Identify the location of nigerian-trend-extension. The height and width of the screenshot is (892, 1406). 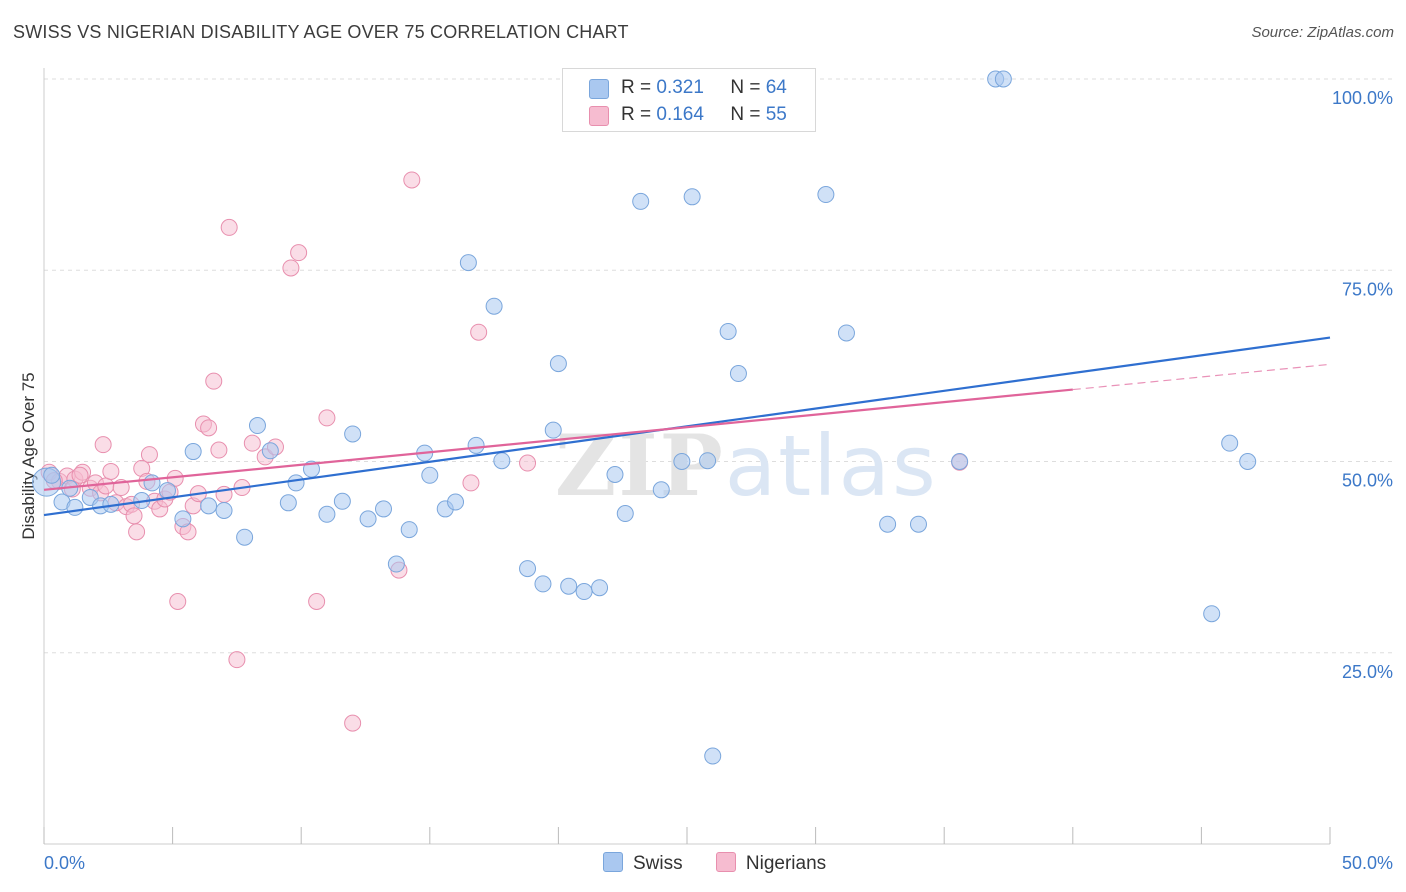
(1201, 377).